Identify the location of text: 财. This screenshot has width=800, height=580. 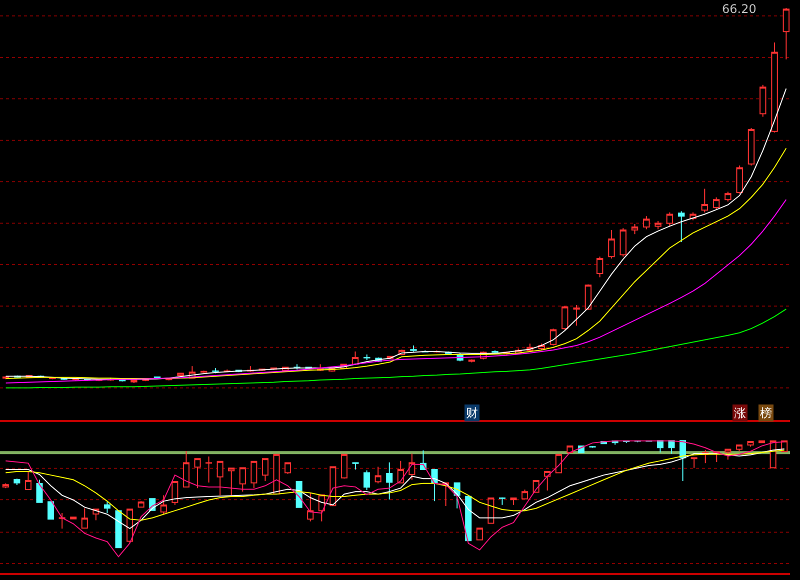
(472, 413).